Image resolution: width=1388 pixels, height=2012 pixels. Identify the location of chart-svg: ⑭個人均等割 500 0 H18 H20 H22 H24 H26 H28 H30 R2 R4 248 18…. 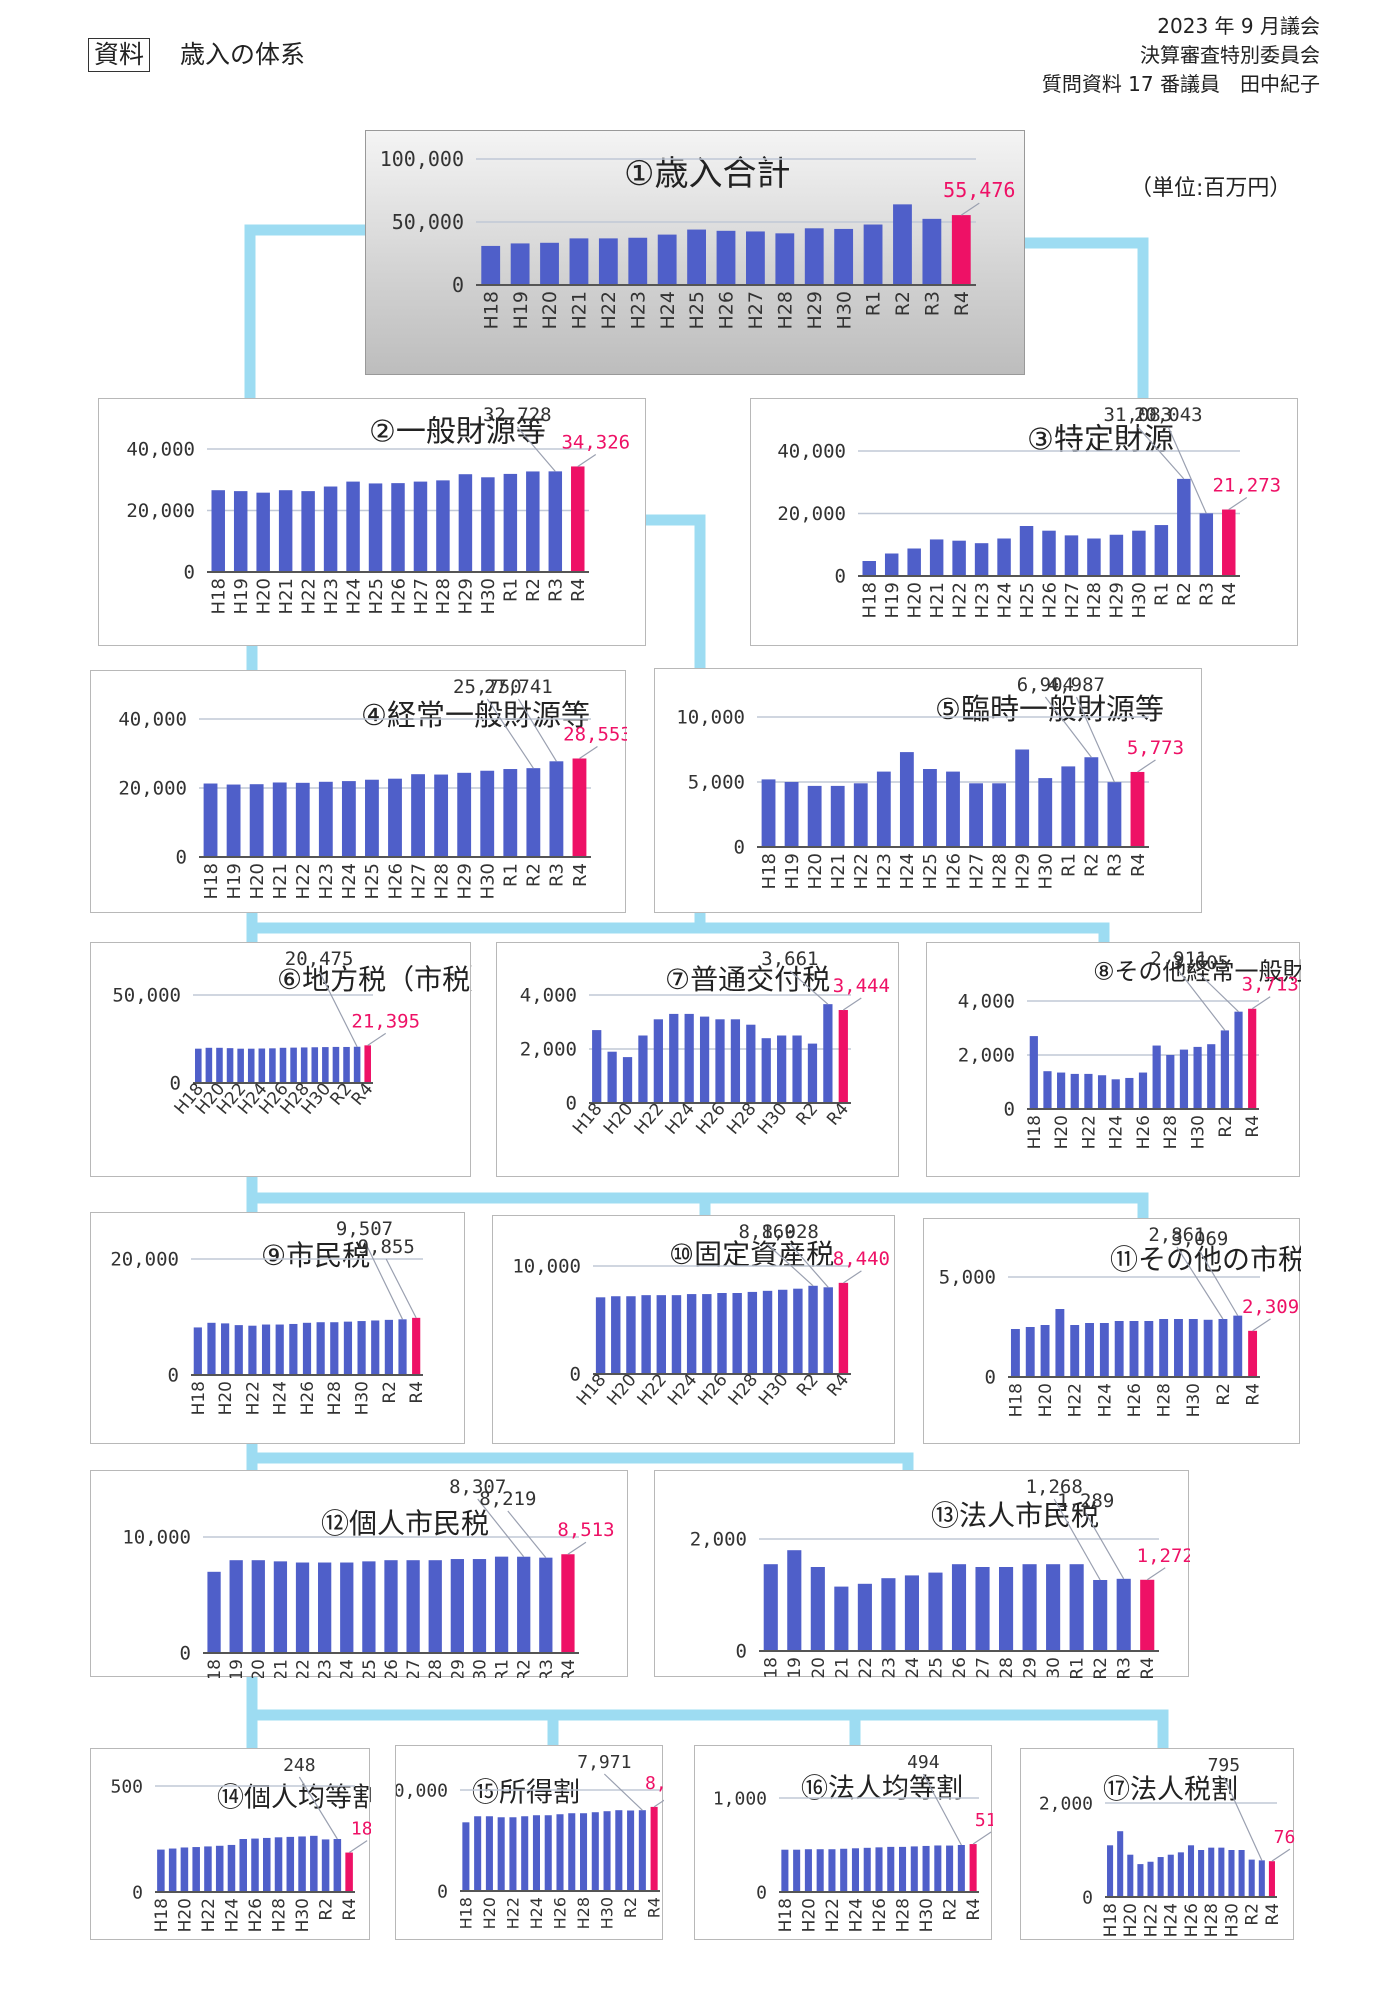
(240, 1843).